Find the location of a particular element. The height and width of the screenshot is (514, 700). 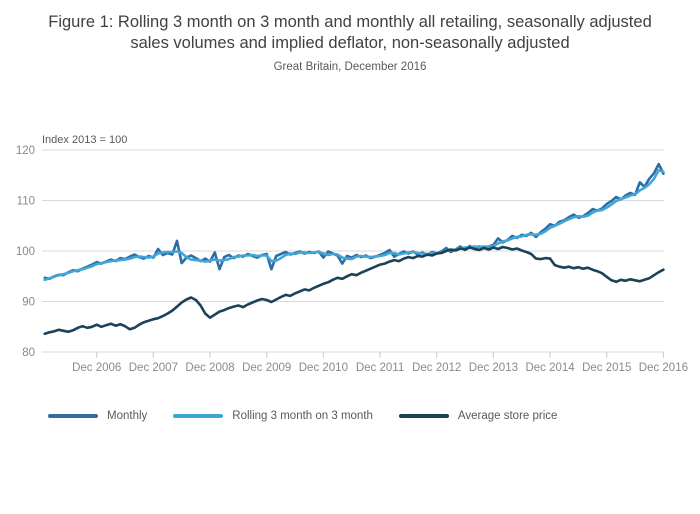

x-tick-label: Dec 2009 is located at coordinates (266, 368).